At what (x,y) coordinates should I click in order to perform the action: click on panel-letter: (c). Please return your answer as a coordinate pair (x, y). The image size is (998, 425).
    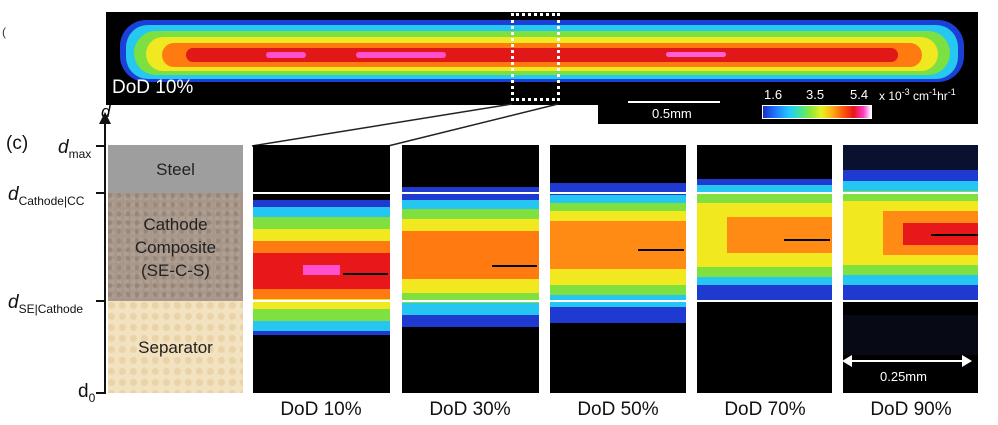
    Looking at the image, I should click on (17, 143).